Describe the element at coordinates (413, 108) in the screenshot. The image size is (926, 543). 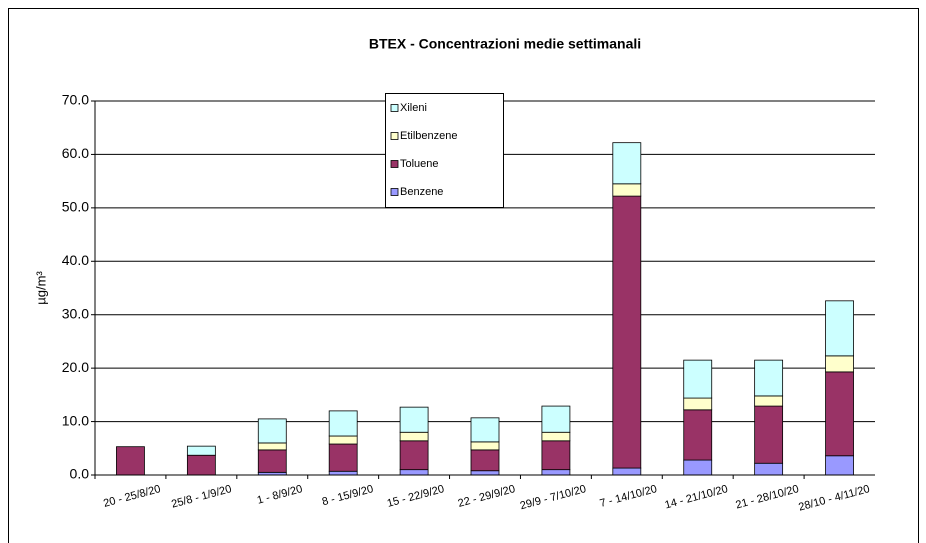
I see `legend-label: Xileni` at that location.